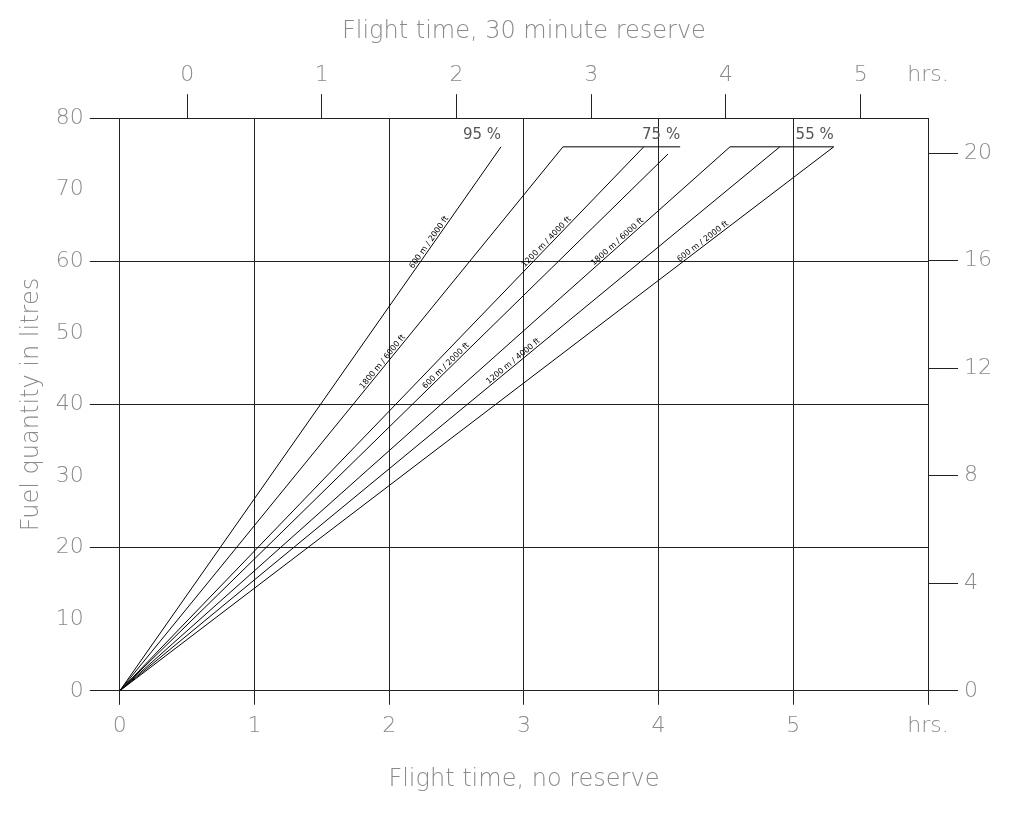 This screenshot has width=1028, height=815. What do you see at coordinates (978, 151) in the screenshot?
I see `y2-tick-label: 20` at bounding box center [978, 151].